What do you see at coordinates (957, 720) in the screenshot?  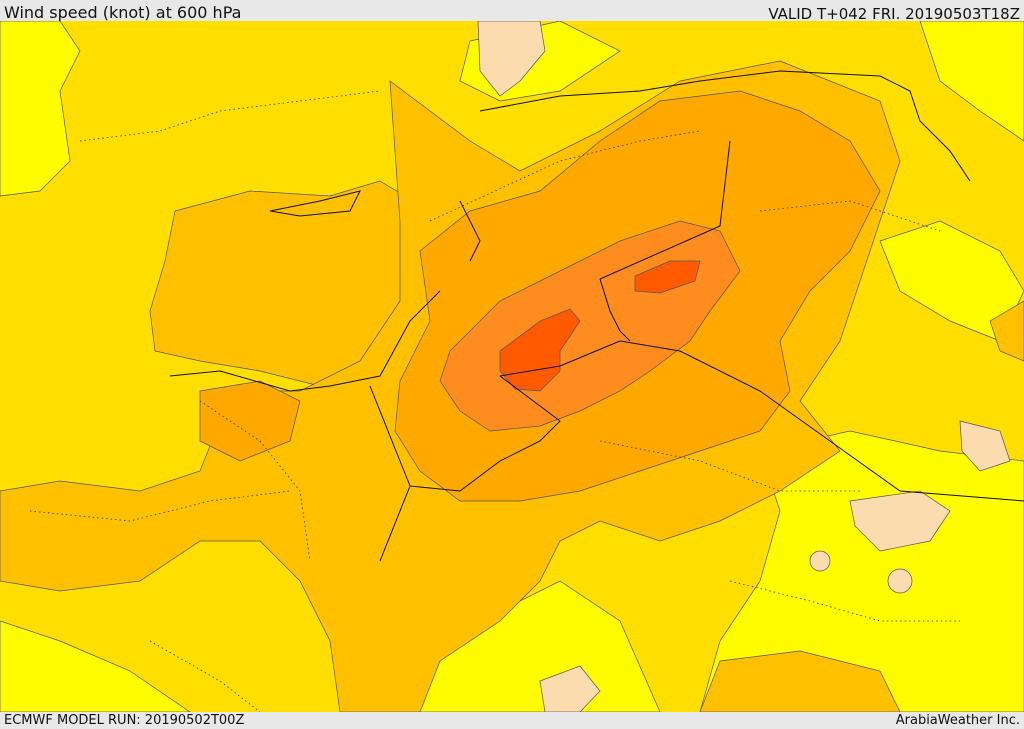 I see `credit-label: ArabiaWeather Inc.` at bounding box center [957, 720].